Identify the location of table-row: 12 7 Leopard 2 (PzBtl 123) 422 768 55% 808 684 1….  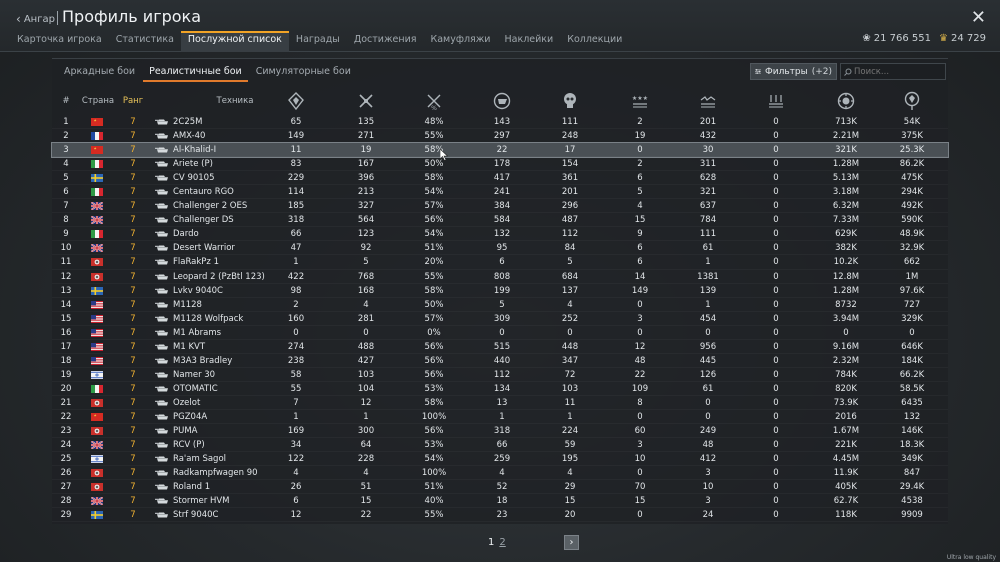
(500, 277).